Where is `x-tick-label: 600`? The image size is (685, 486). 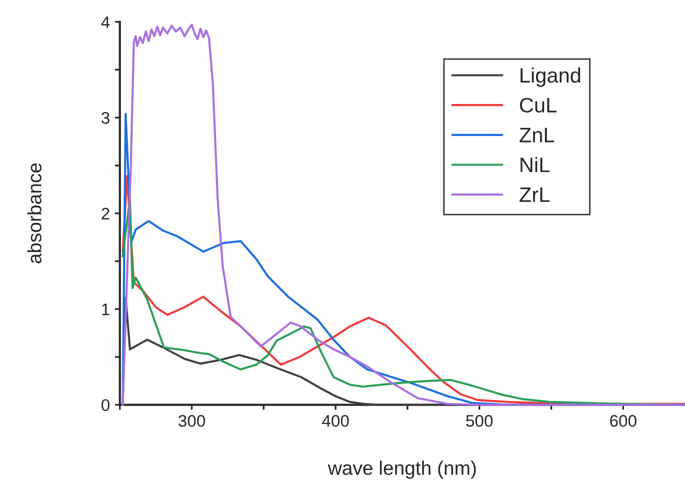 x-tick-label: 600 is located at coordinates (623, 421).